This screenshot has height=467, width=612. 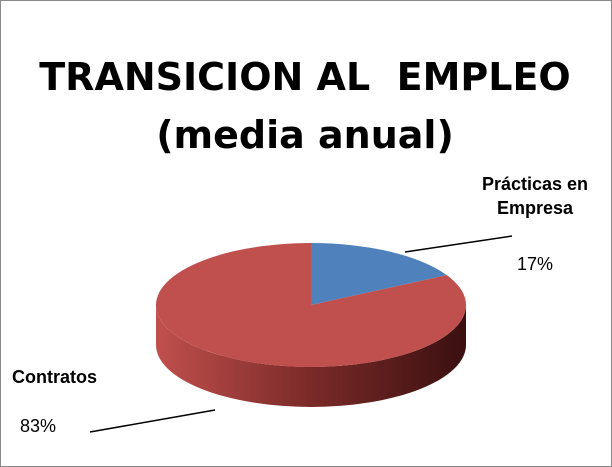 What do you see at coordinates (38, 426) in the screenshot?
I see `value-label: 83%` at bounding box center [38, 426].